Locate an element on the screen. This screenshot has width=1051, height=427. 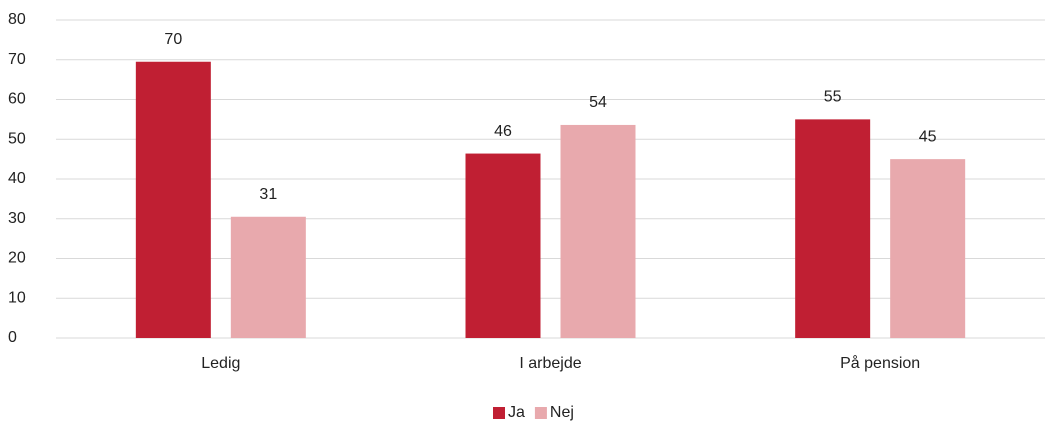
y-tick-label: 40 is located at coordinates (17, 178).